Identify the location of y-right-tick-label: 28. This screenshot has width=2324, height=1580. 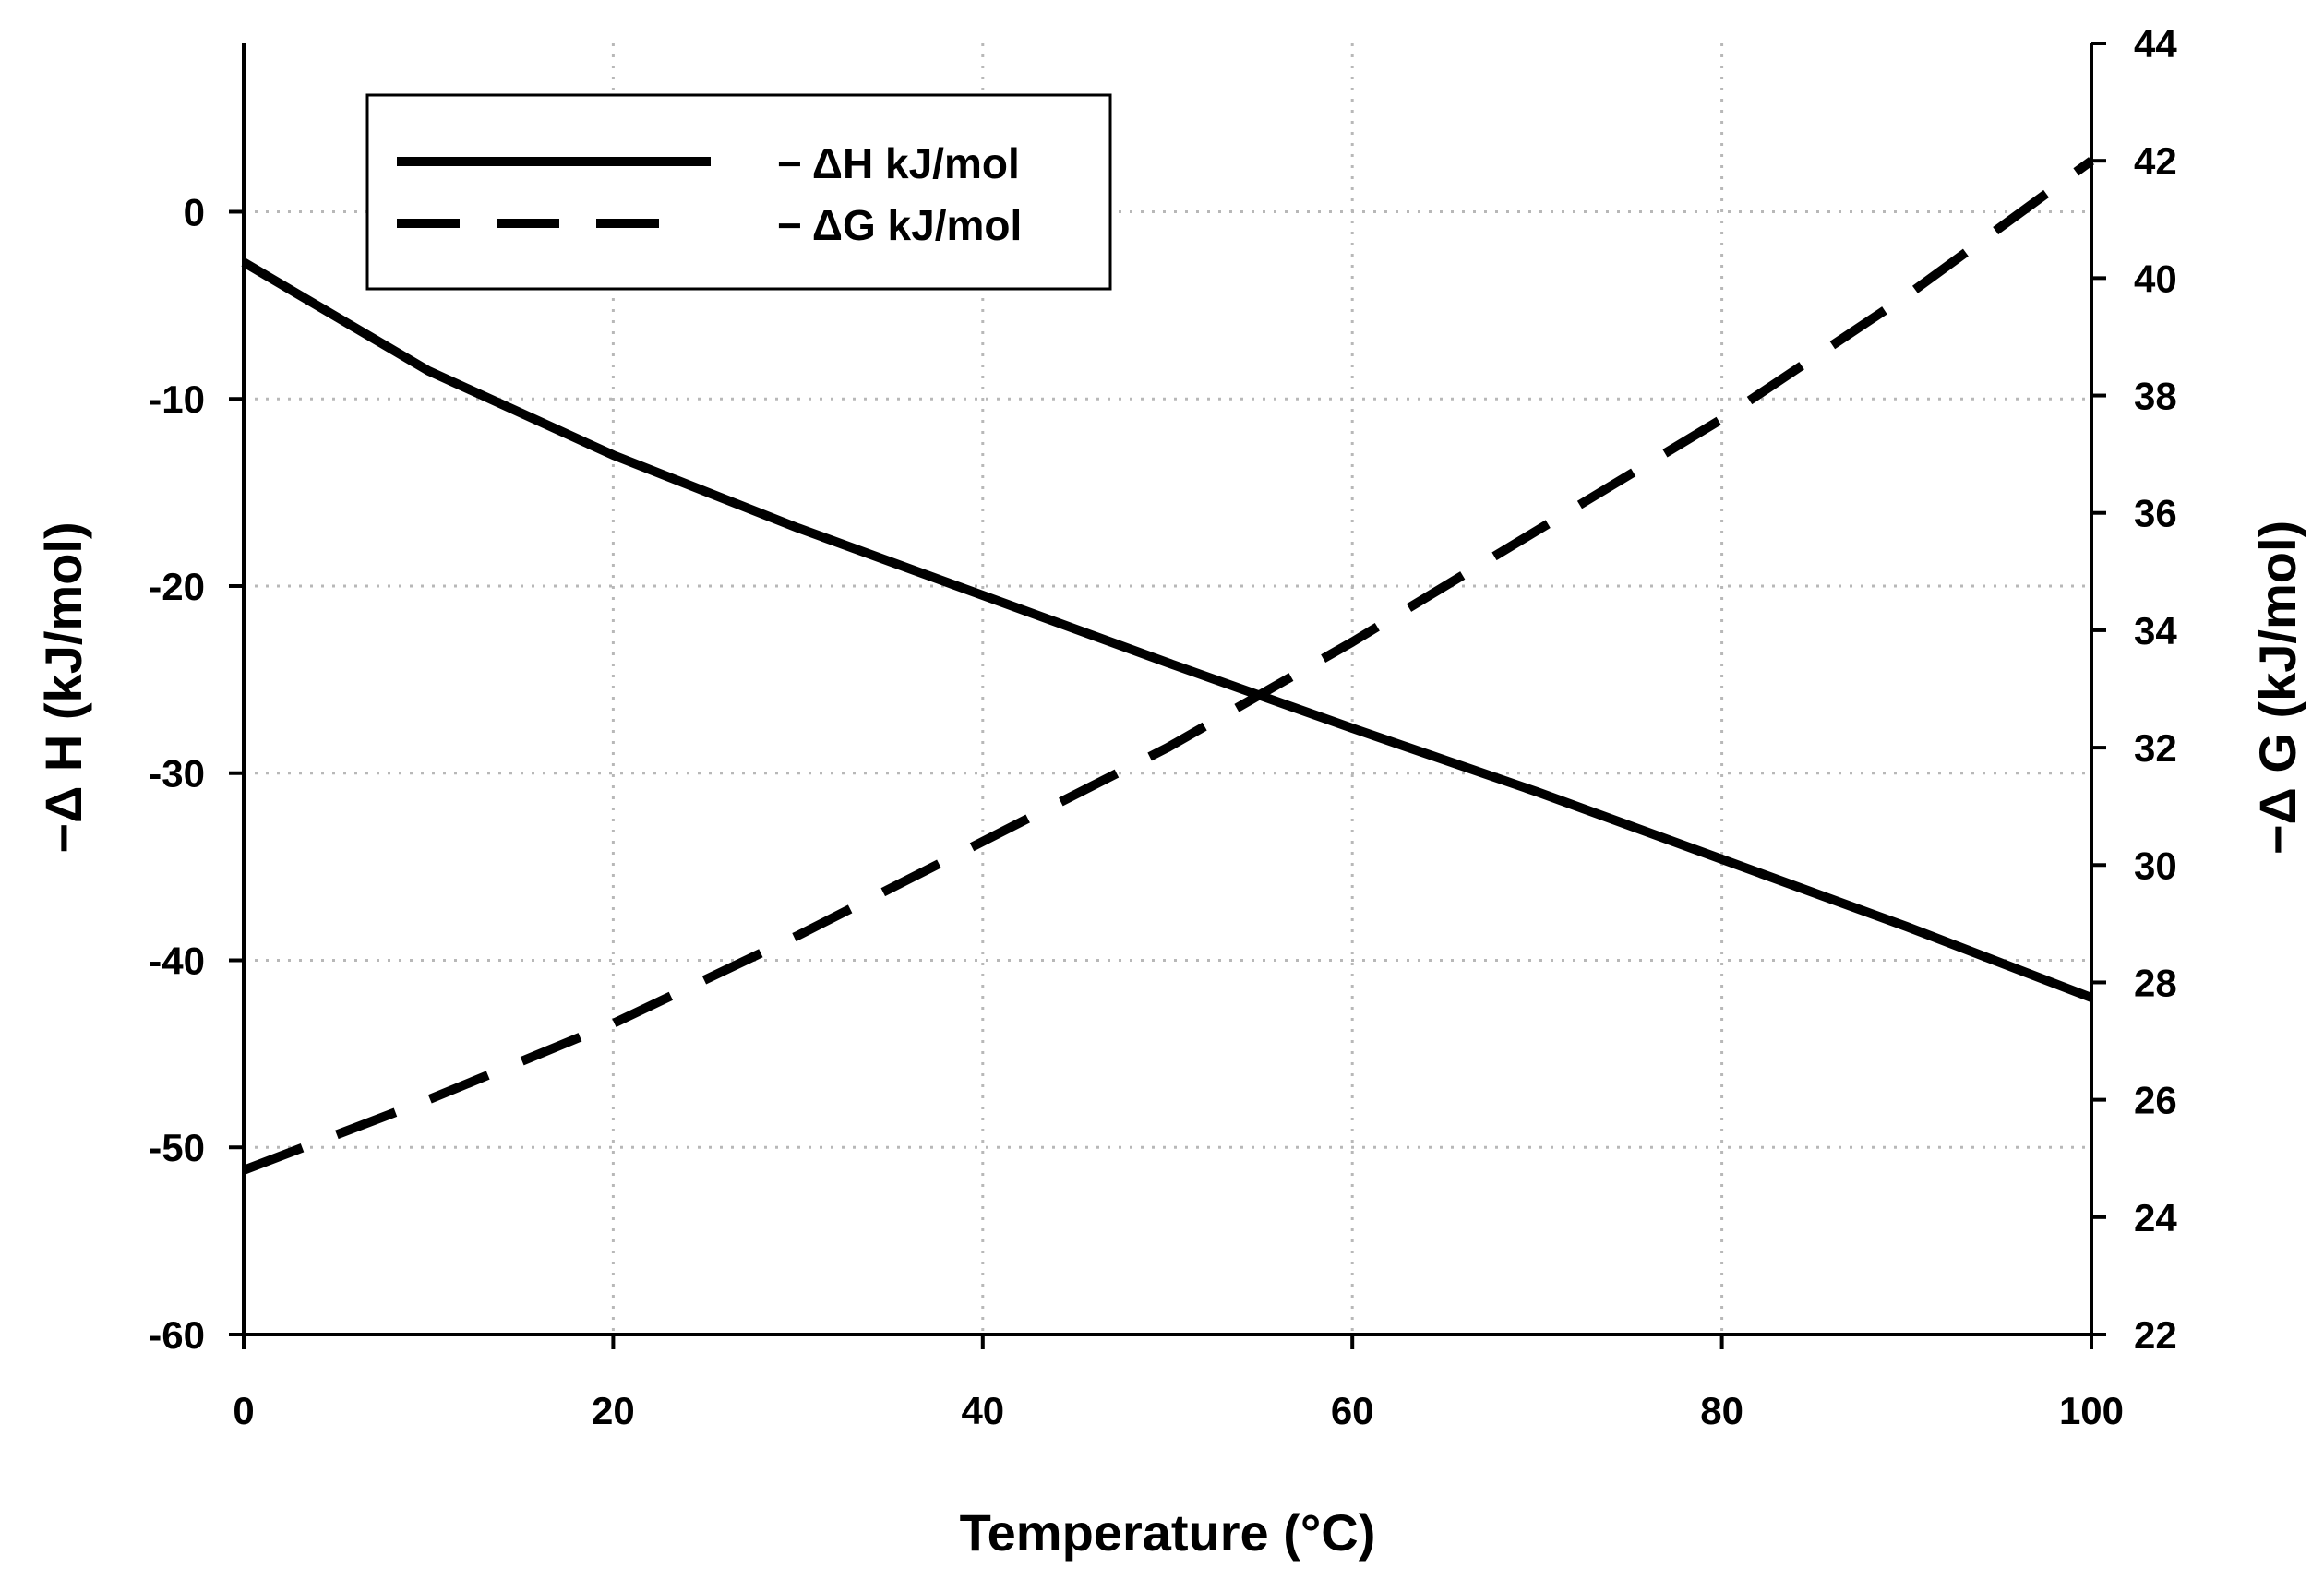
(2155, 982).